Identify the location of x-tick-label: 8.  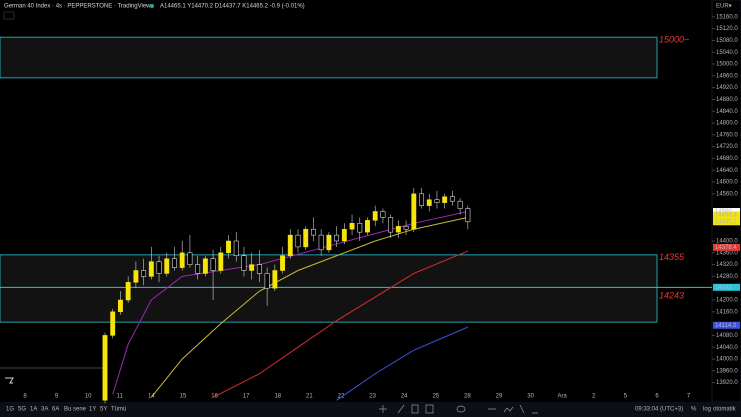
(25, 397).